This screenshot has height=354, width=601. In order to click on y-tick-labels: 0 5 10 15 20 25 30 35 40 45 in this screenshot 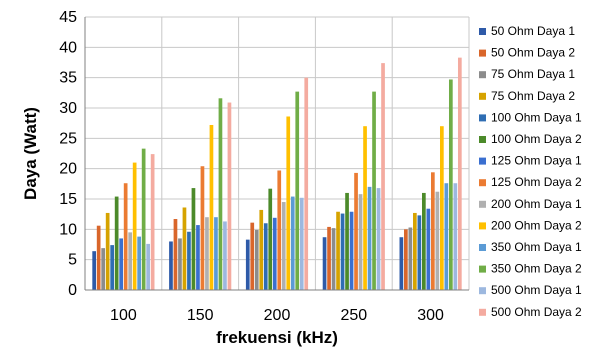, I will do `click(68, 154)`.